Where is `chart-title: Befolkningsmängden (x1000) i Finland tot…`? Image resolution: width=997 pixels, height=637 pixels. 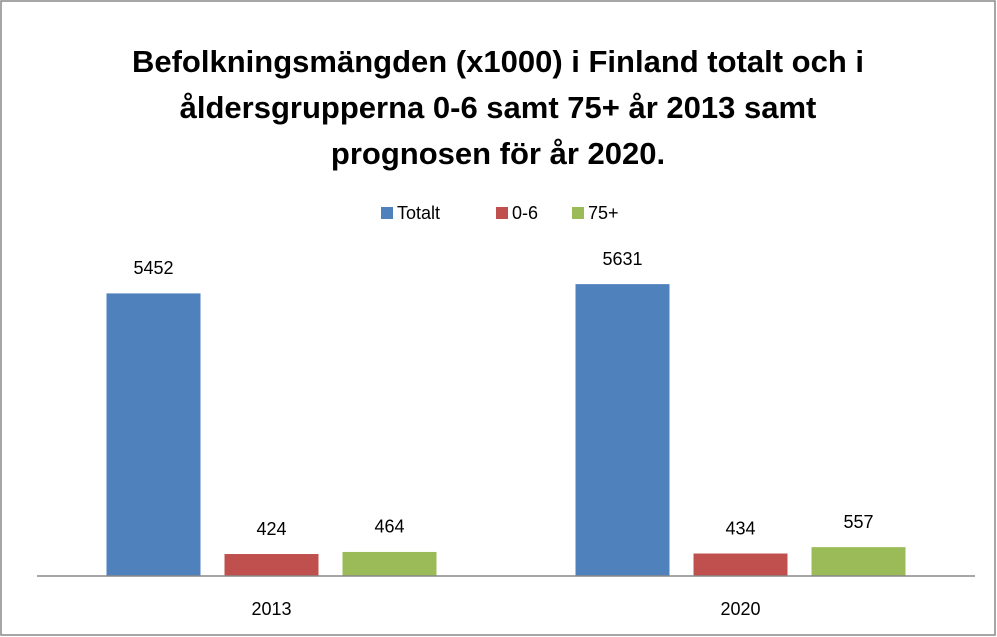 chart-title: Befolkningsmängden (x1000) i Finland tot… is located at coordinates (498, 107).